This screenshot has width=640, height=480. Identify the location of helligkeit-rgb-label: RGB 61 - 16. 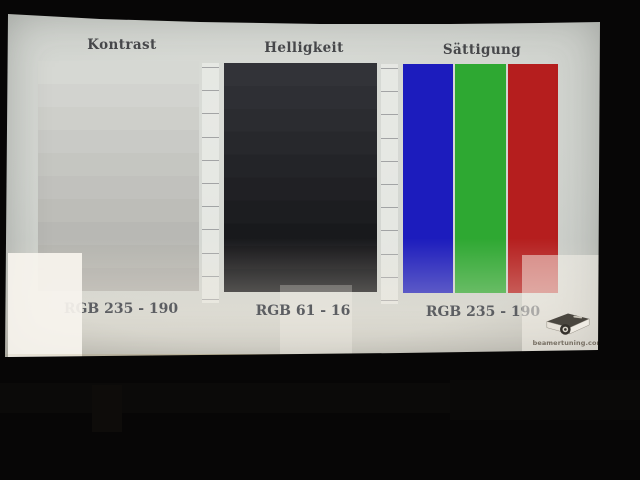
(303, 311).